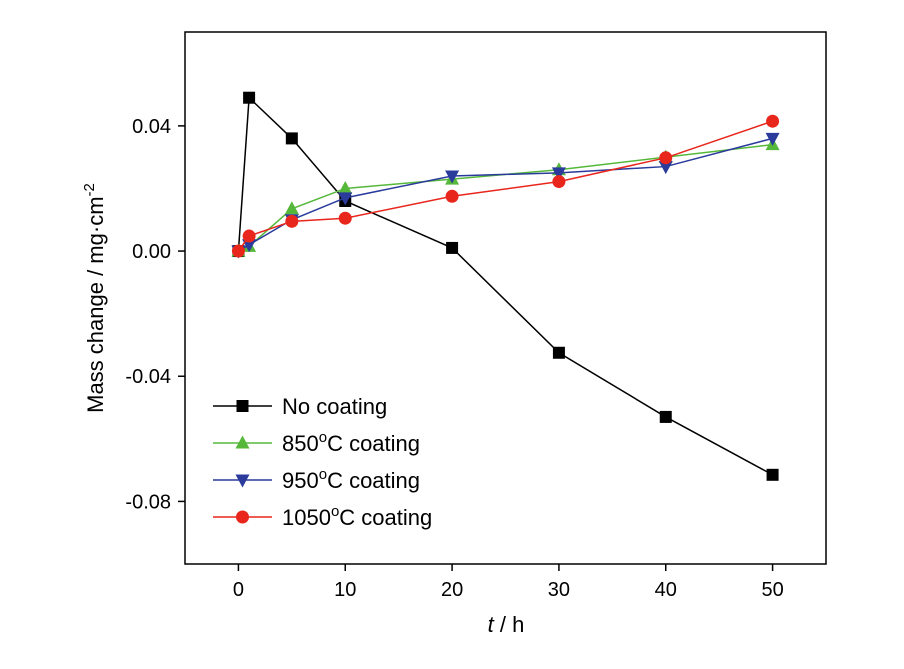  I want to click on x-axis-unit: h, so click(518, 624).